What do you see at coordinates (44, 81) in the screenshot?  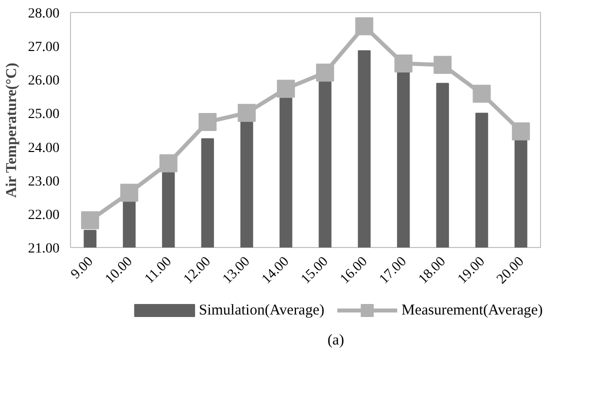 I see `y-tick-label: 26.00` at bounding box center [44, 81].